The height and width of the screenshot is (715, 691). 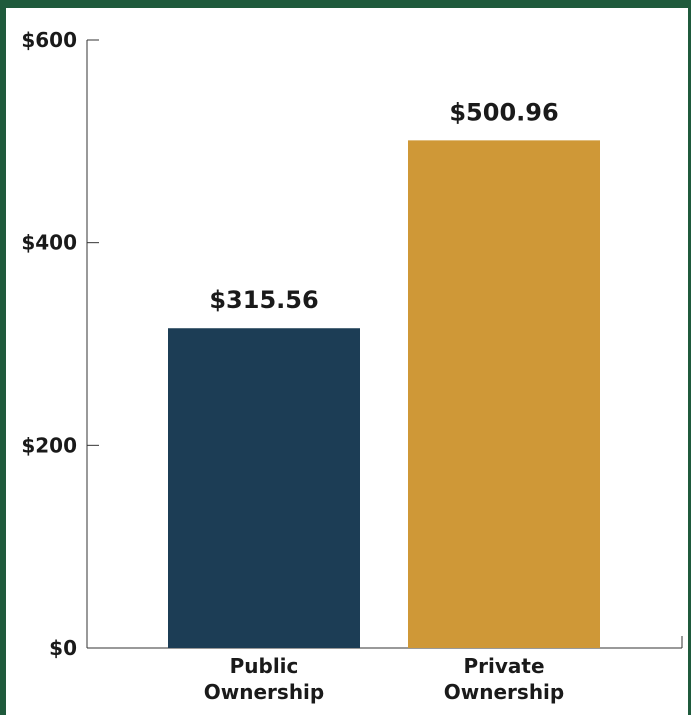 What do you see at coordinates (63, 648) in the screenshot?
I see `y-tick-label: $0` at bounding box center [63, 648].